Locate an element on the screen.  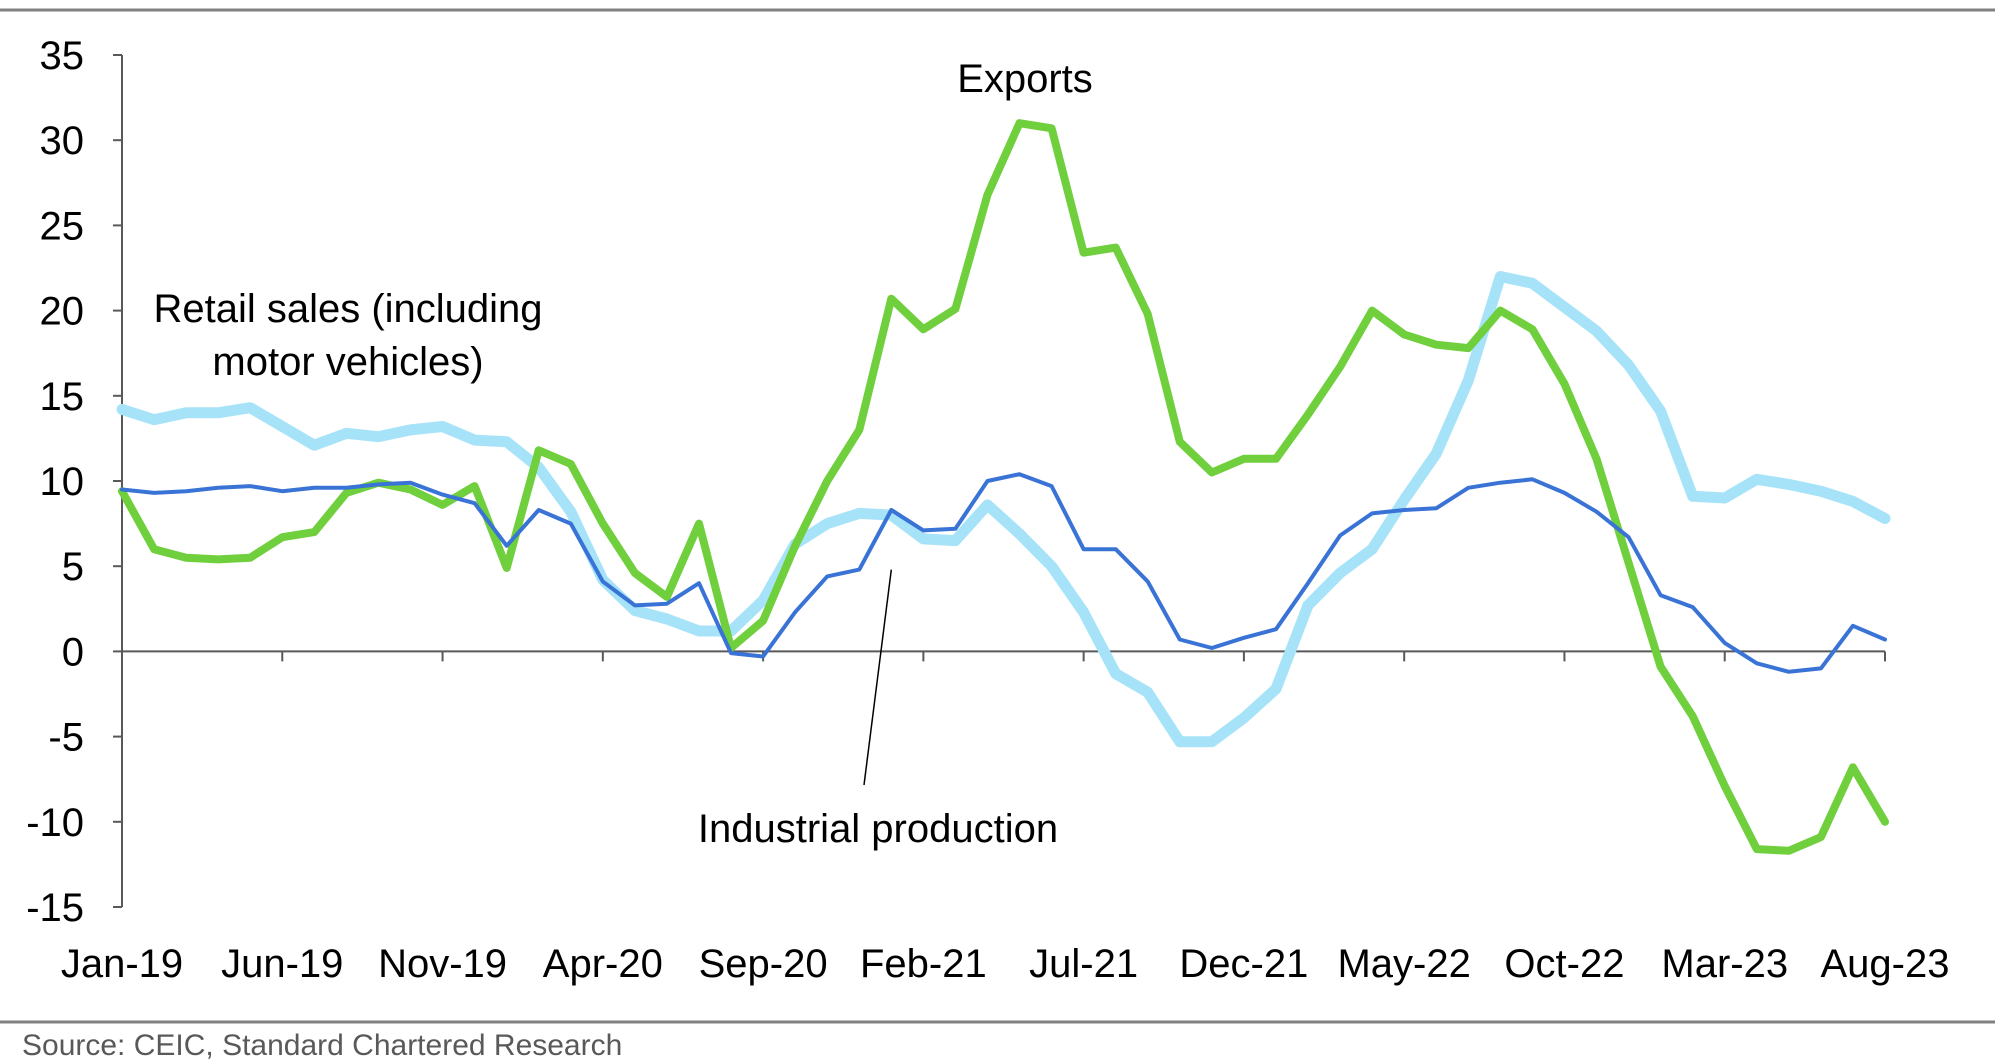
y-tick-label: 25 is located at coordinates (62, 226).